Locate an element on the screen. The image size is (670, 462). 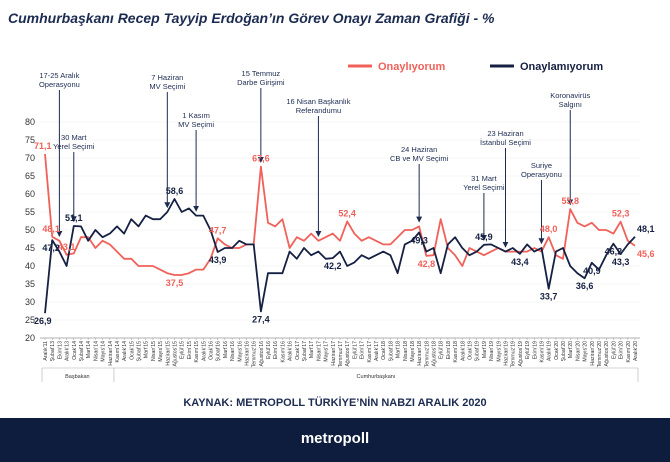
x-tick-label: Mart'16 is located at coordinates (226, 349).